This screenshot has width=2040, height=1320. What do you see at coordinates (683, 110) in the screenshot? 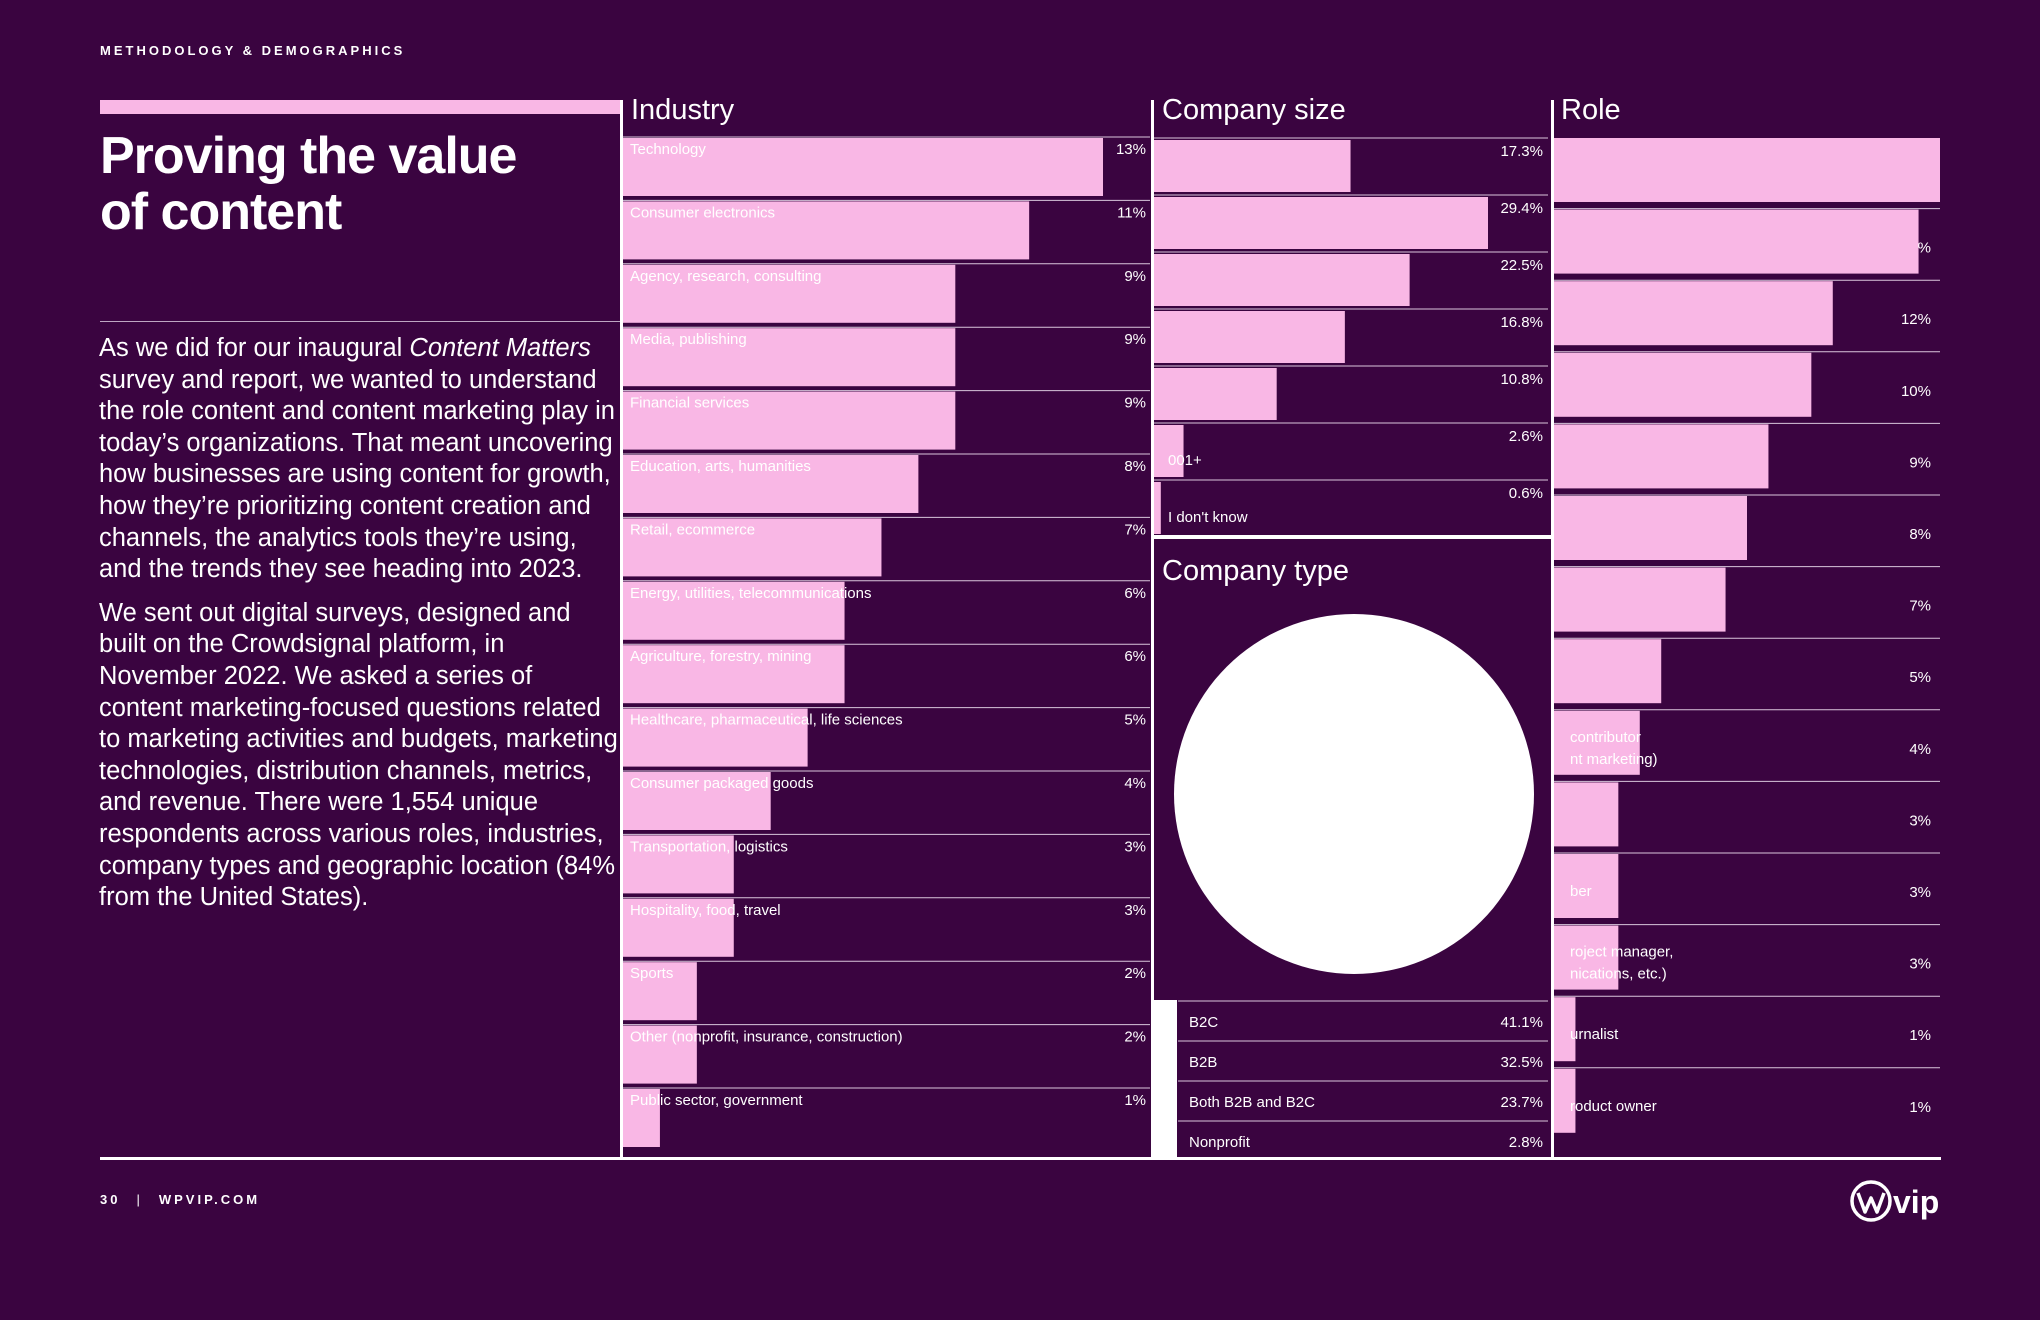
I see `industry-chart-title: Industry` at bounding box center [683, 110].